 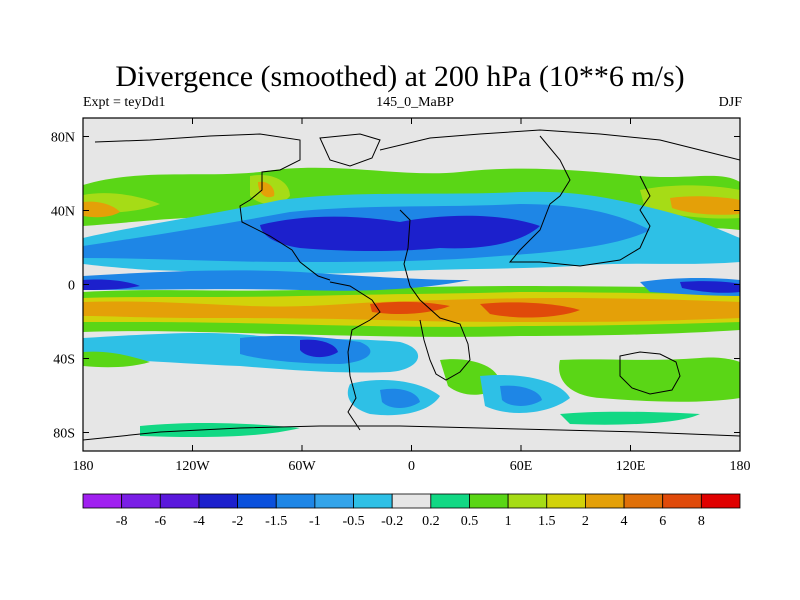 I want to click on colorbar-label: 8, so click(x=701, y=521).